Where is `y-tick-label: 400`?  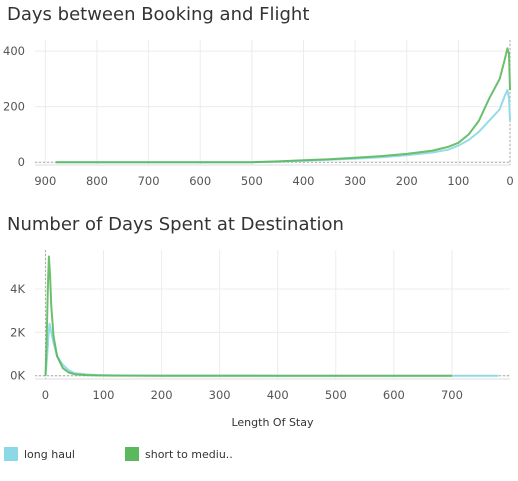
y-tick-label: 400 is located at coordinates (14, 51).